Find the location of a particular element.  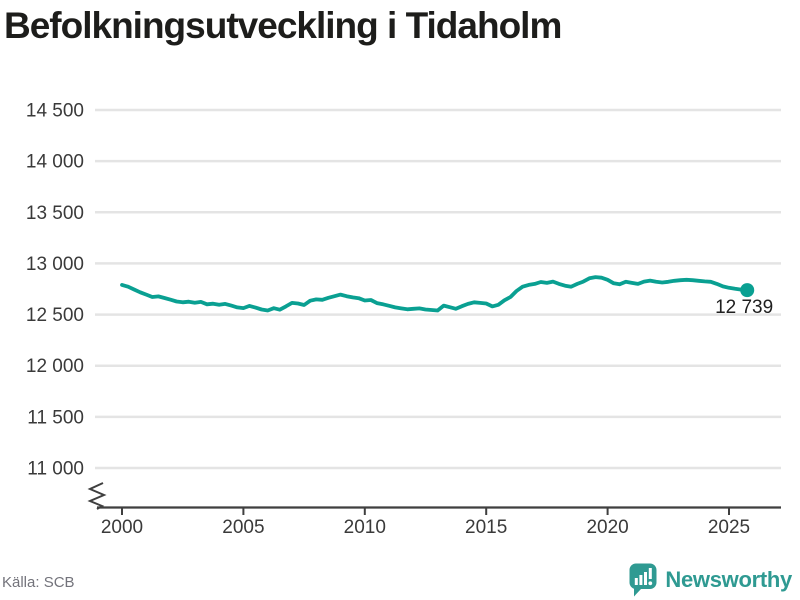

brand-name: Newsworthy is located at coordinates (728, 579).